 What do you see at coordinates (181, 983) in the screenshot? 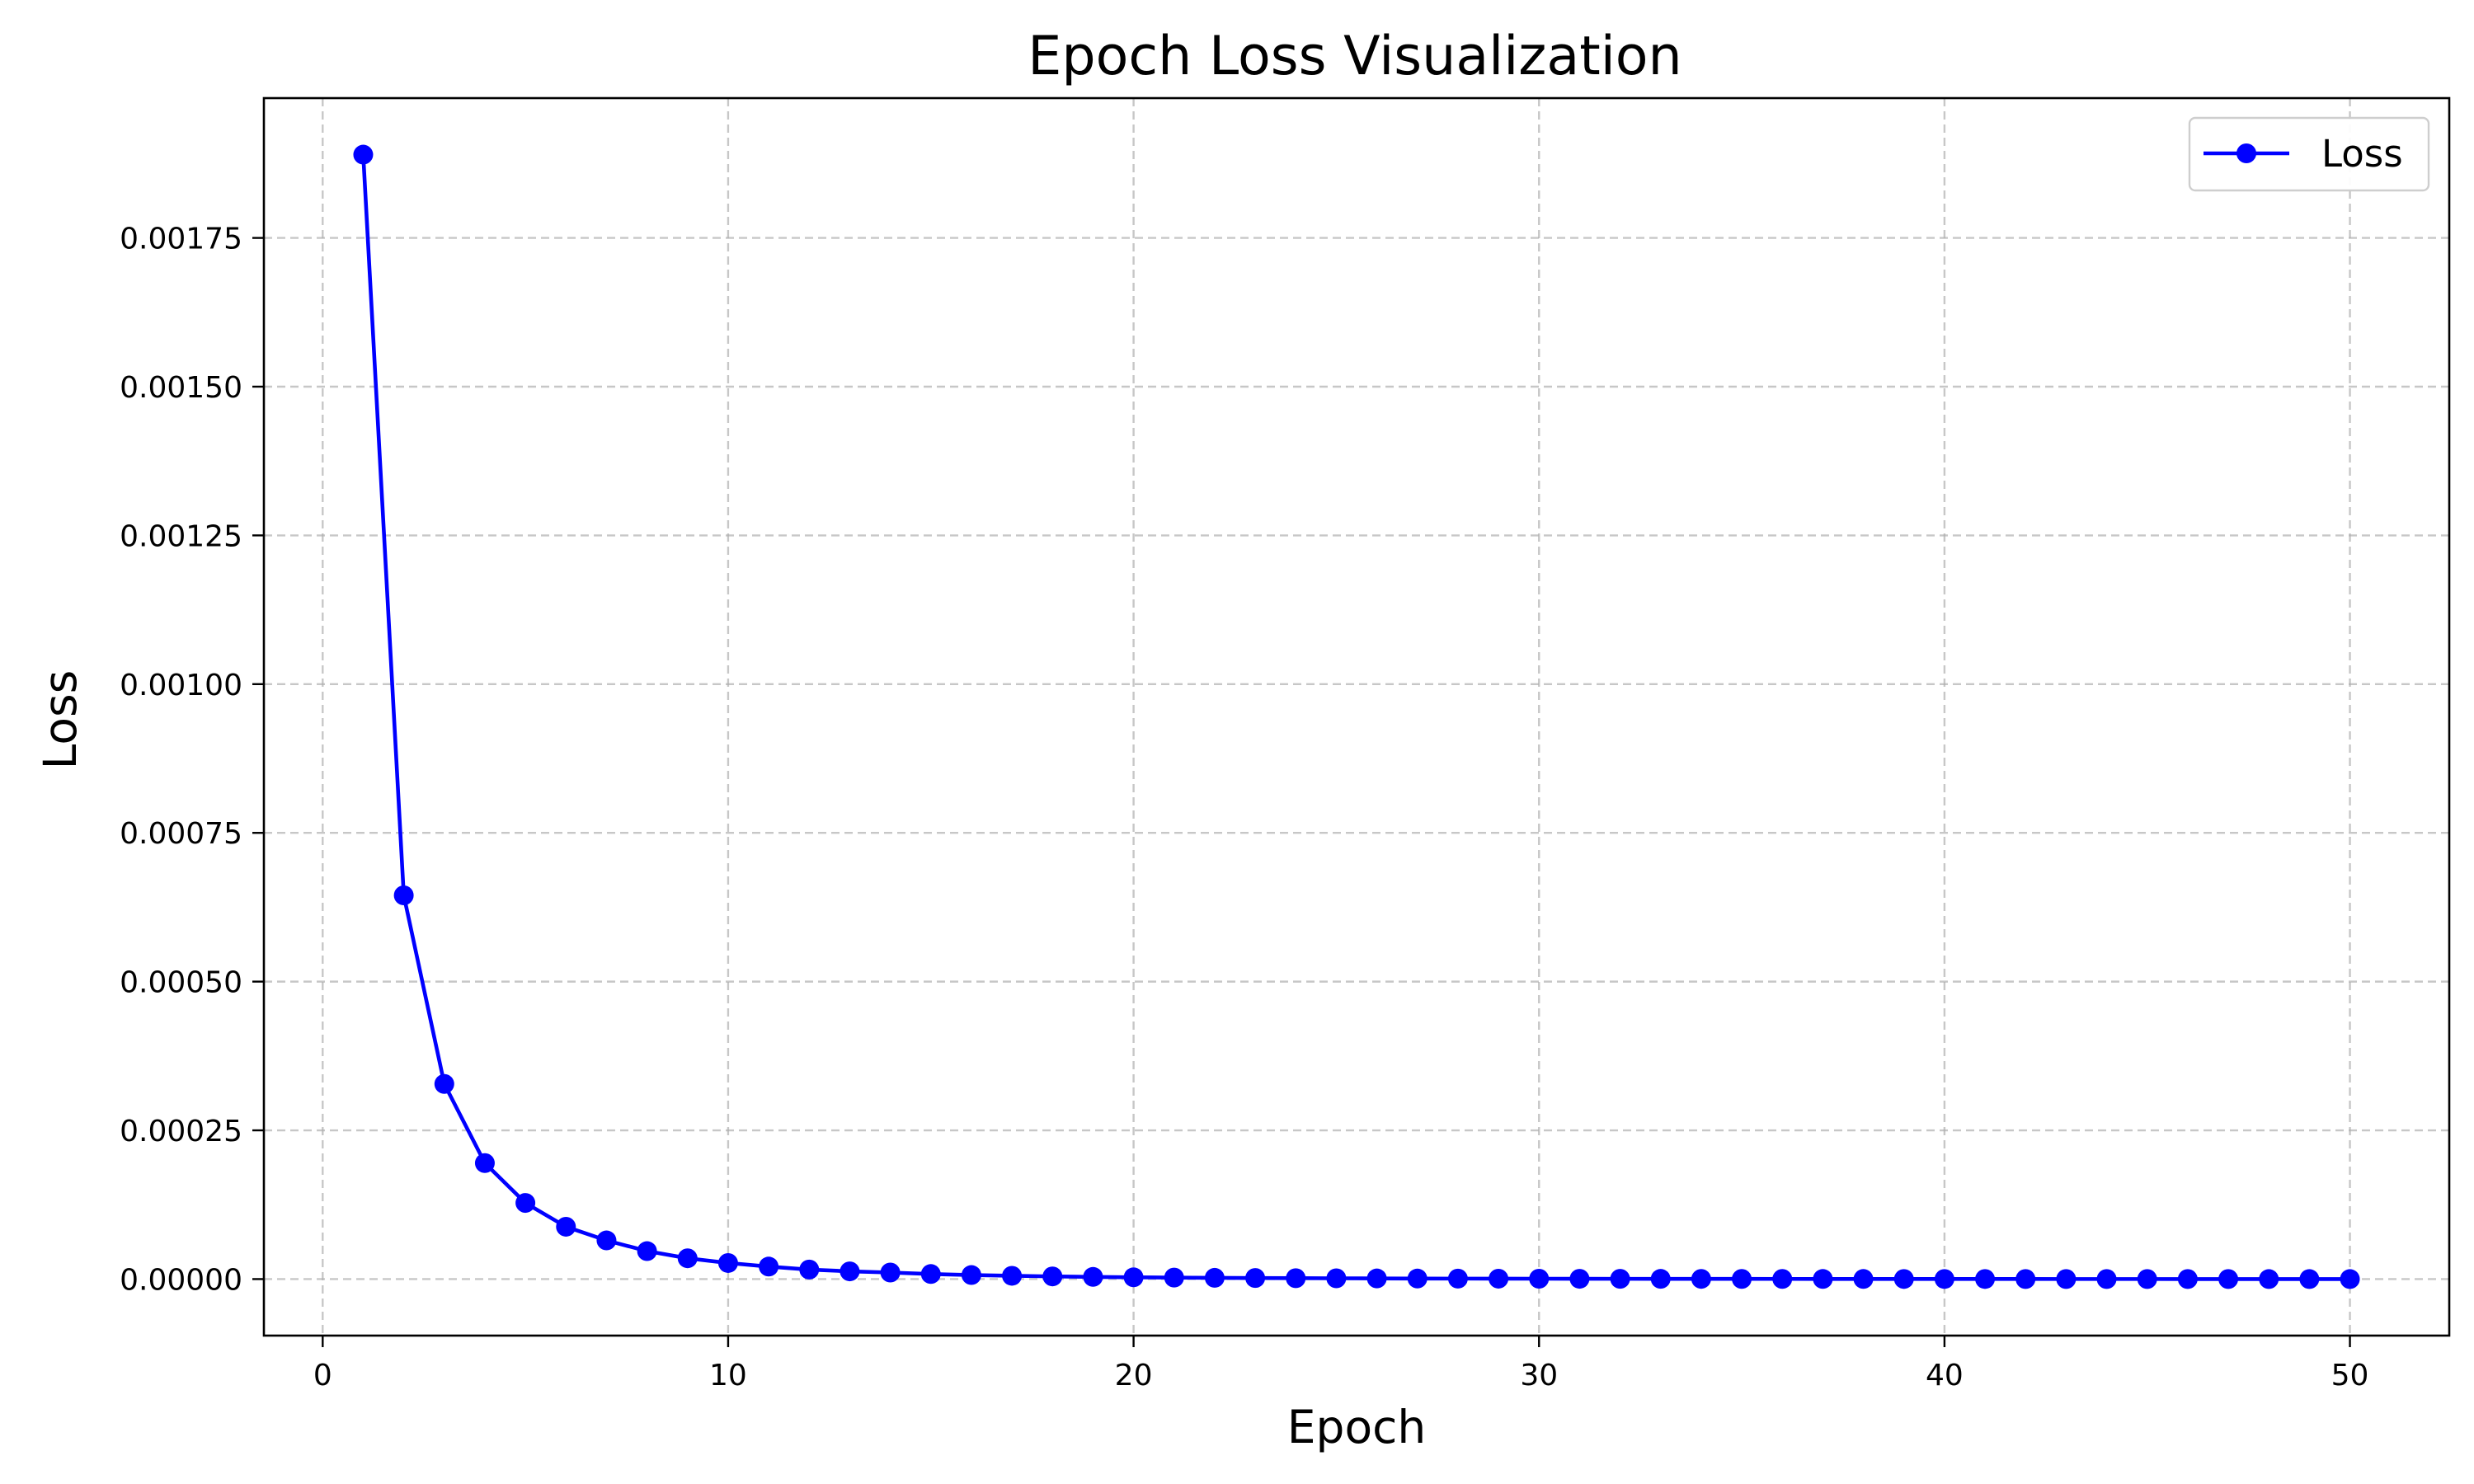
I see `y-tick-label: 0.00050` at bounding box center [181, 983].